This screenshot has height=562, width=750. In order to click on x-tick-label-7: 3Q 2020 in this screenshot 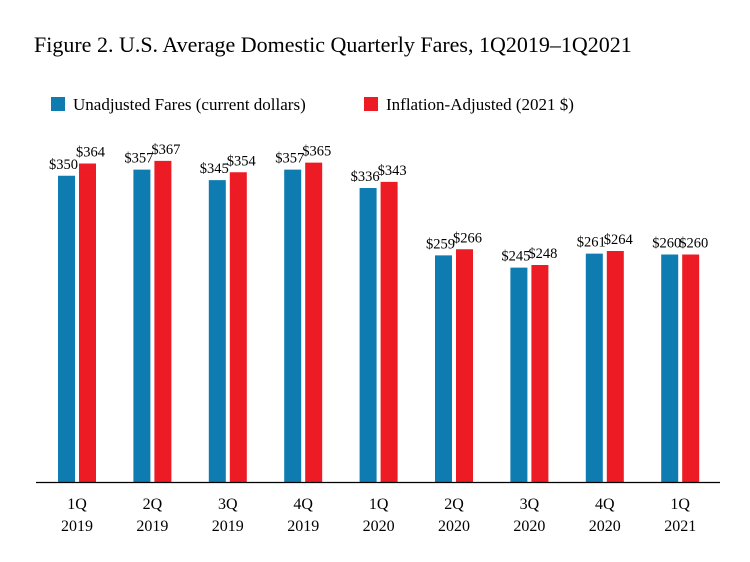, I will do `click(529, 515)`.